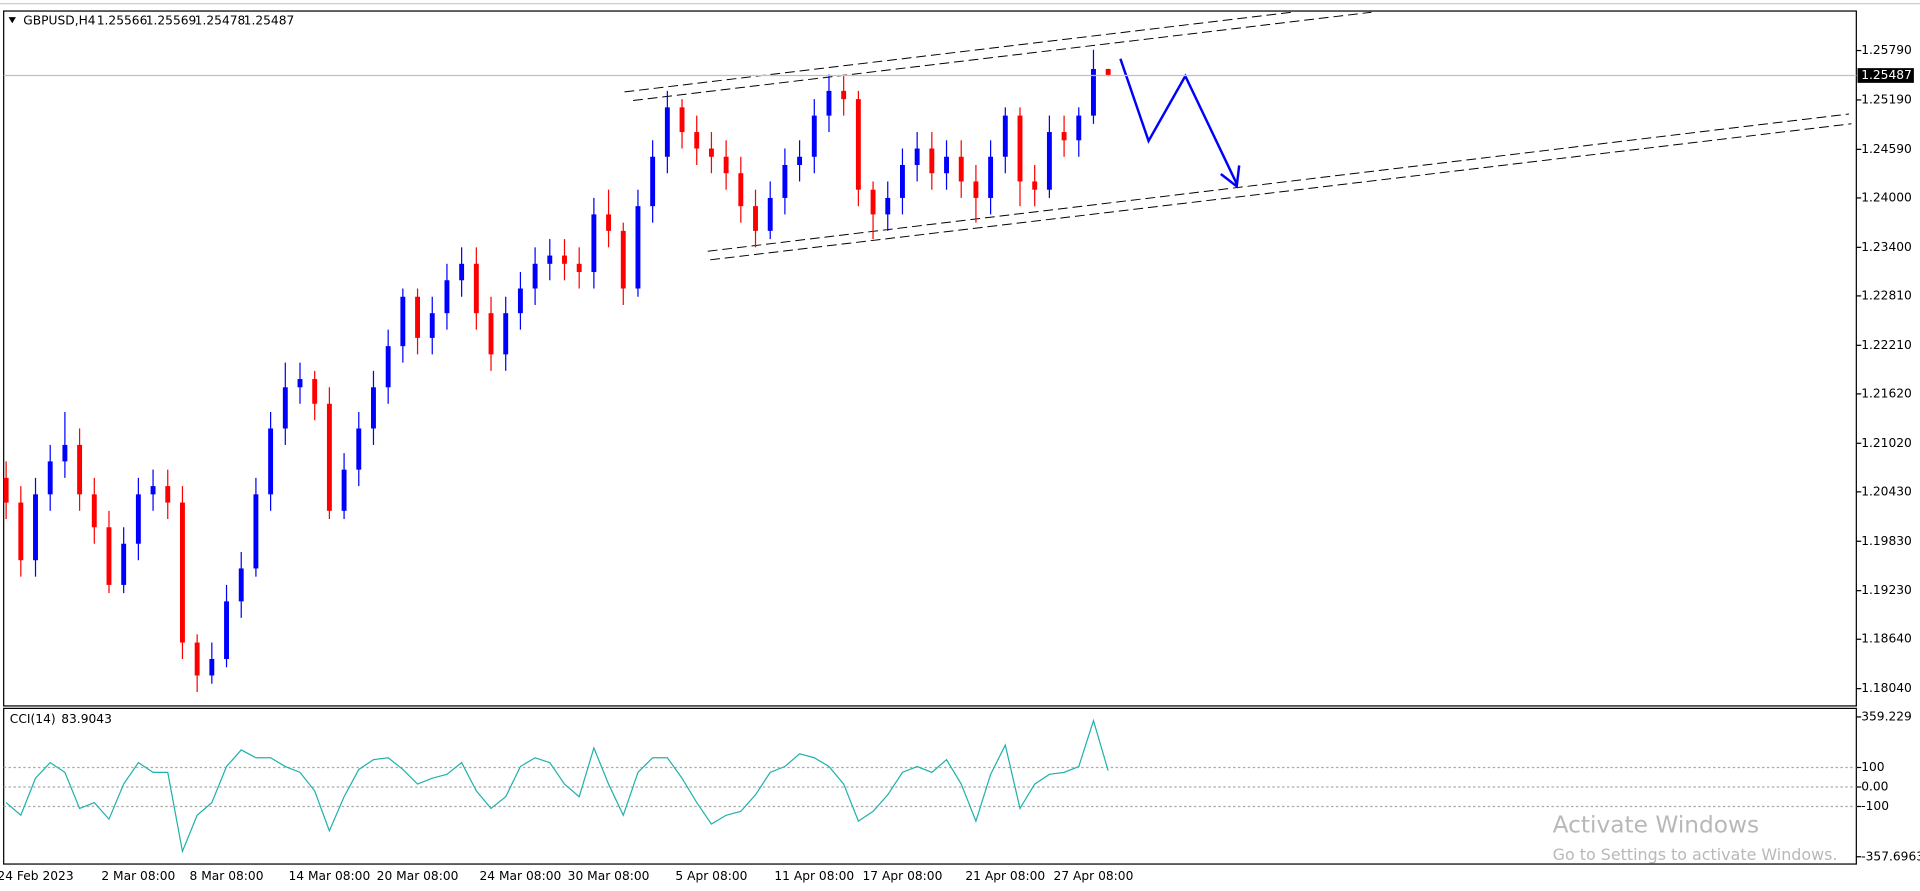 This screenshot has height=891, width=1920. I want to click on x-tick-label: 24 Feb 2023, so click(37, 876).